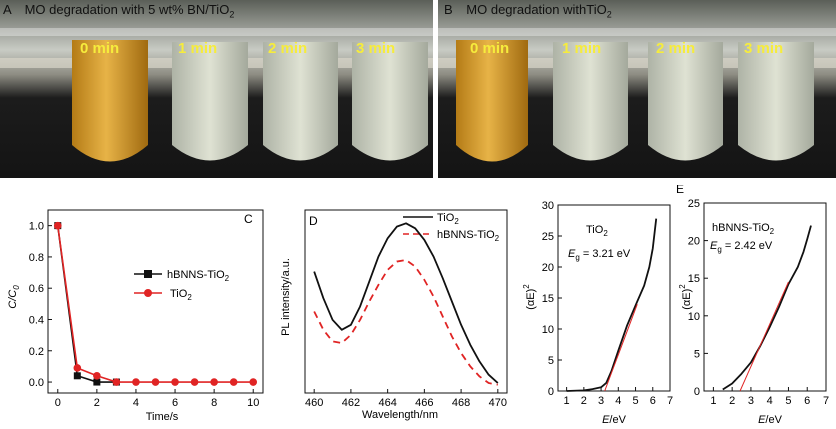 The width and height of the screenshot is (836, 429). What do you see at coordinates (214, 403) in the screenshot?
I see `x-tick-label: 8` at bounding box center [214, 403].